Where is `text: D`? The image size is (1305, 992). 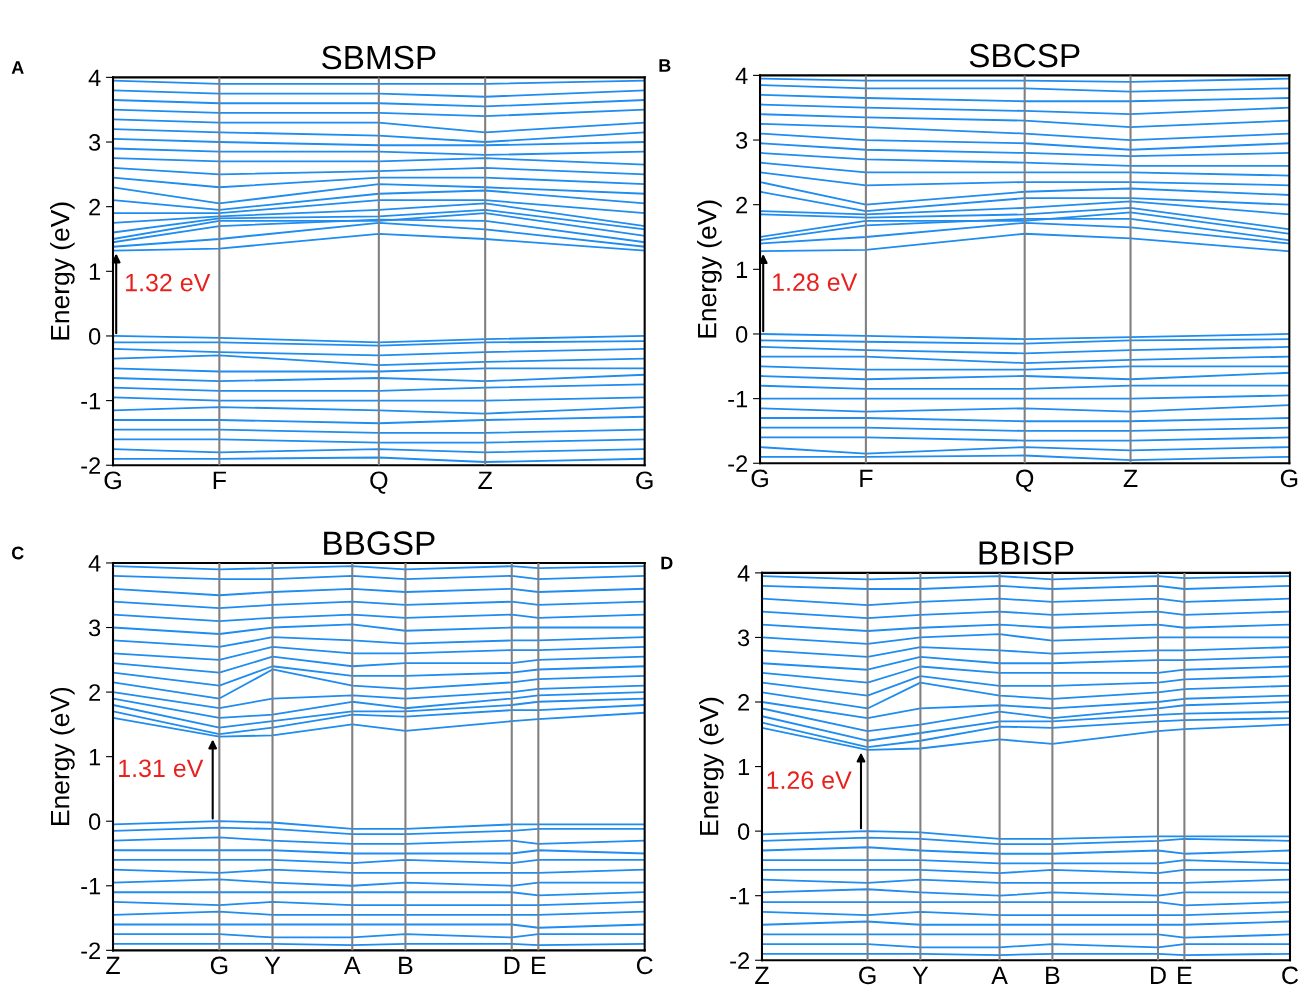
text: D is located at coordinates (667, 563).